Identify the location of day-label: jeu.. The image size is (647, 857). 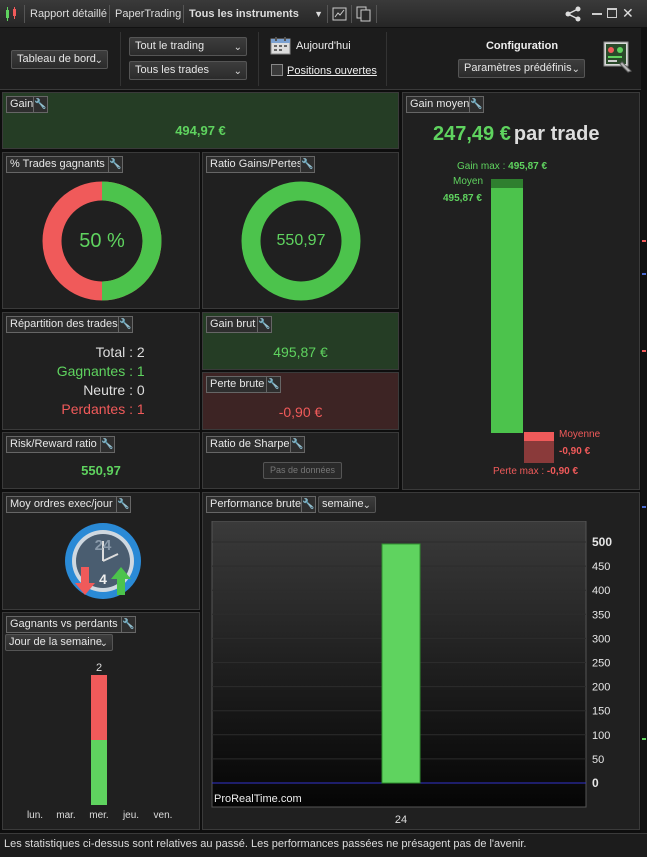
(130, 815).